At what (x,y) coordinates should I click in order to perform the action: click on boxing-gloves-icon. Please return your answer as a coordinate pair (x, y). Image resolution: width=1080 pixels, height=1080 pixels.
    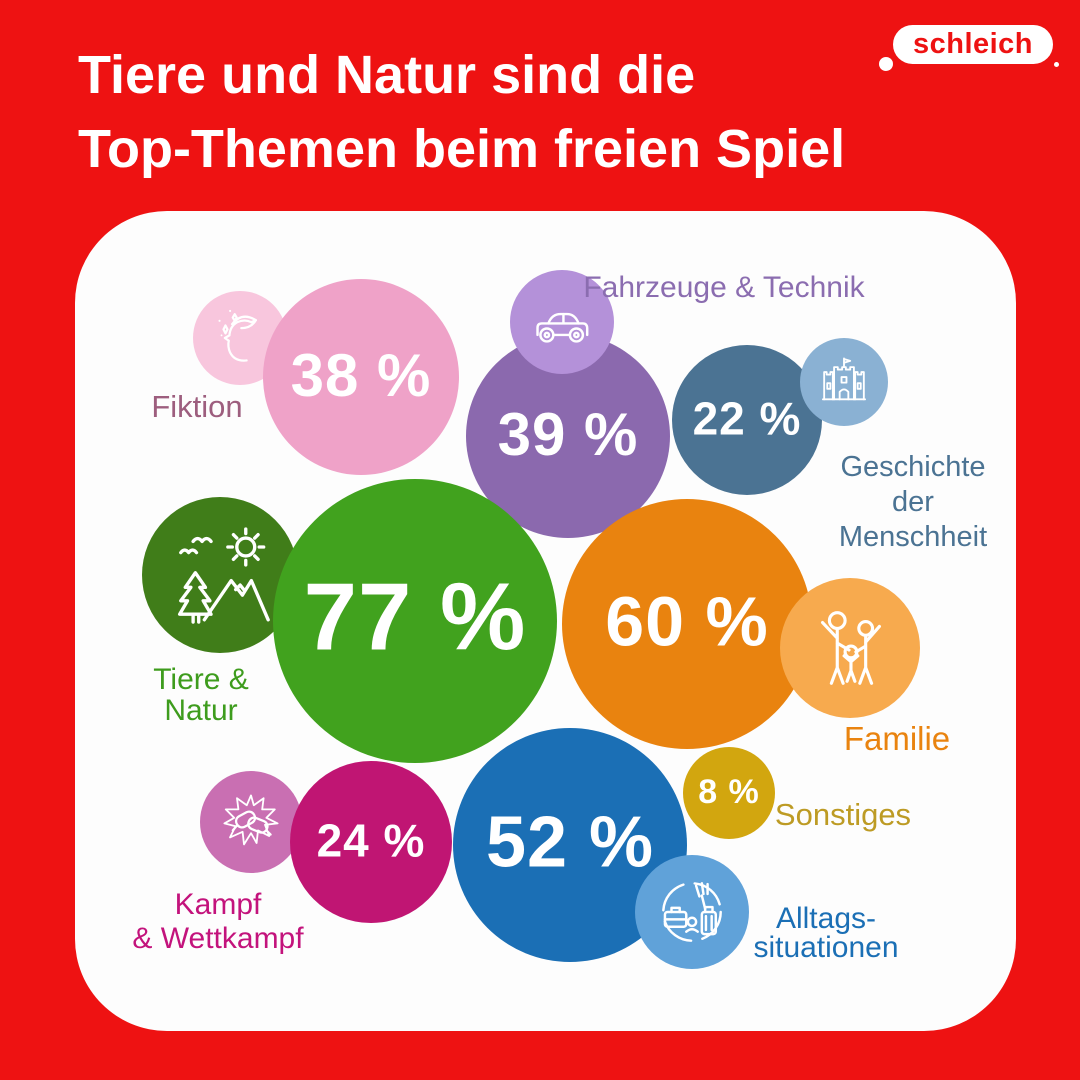
    Looking at the image, I should click on (251, 820).